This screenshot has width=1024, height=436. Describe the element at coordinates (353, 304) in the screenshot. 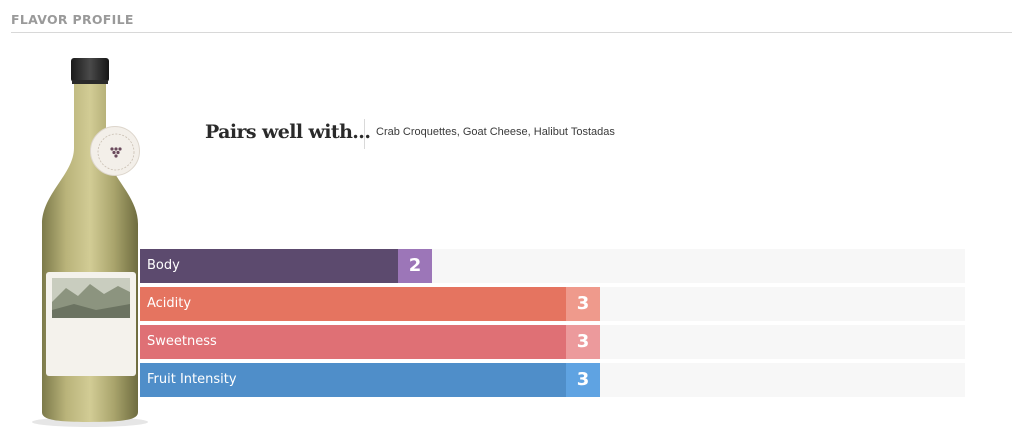

I see `flavor-bar-acidity` at that location.